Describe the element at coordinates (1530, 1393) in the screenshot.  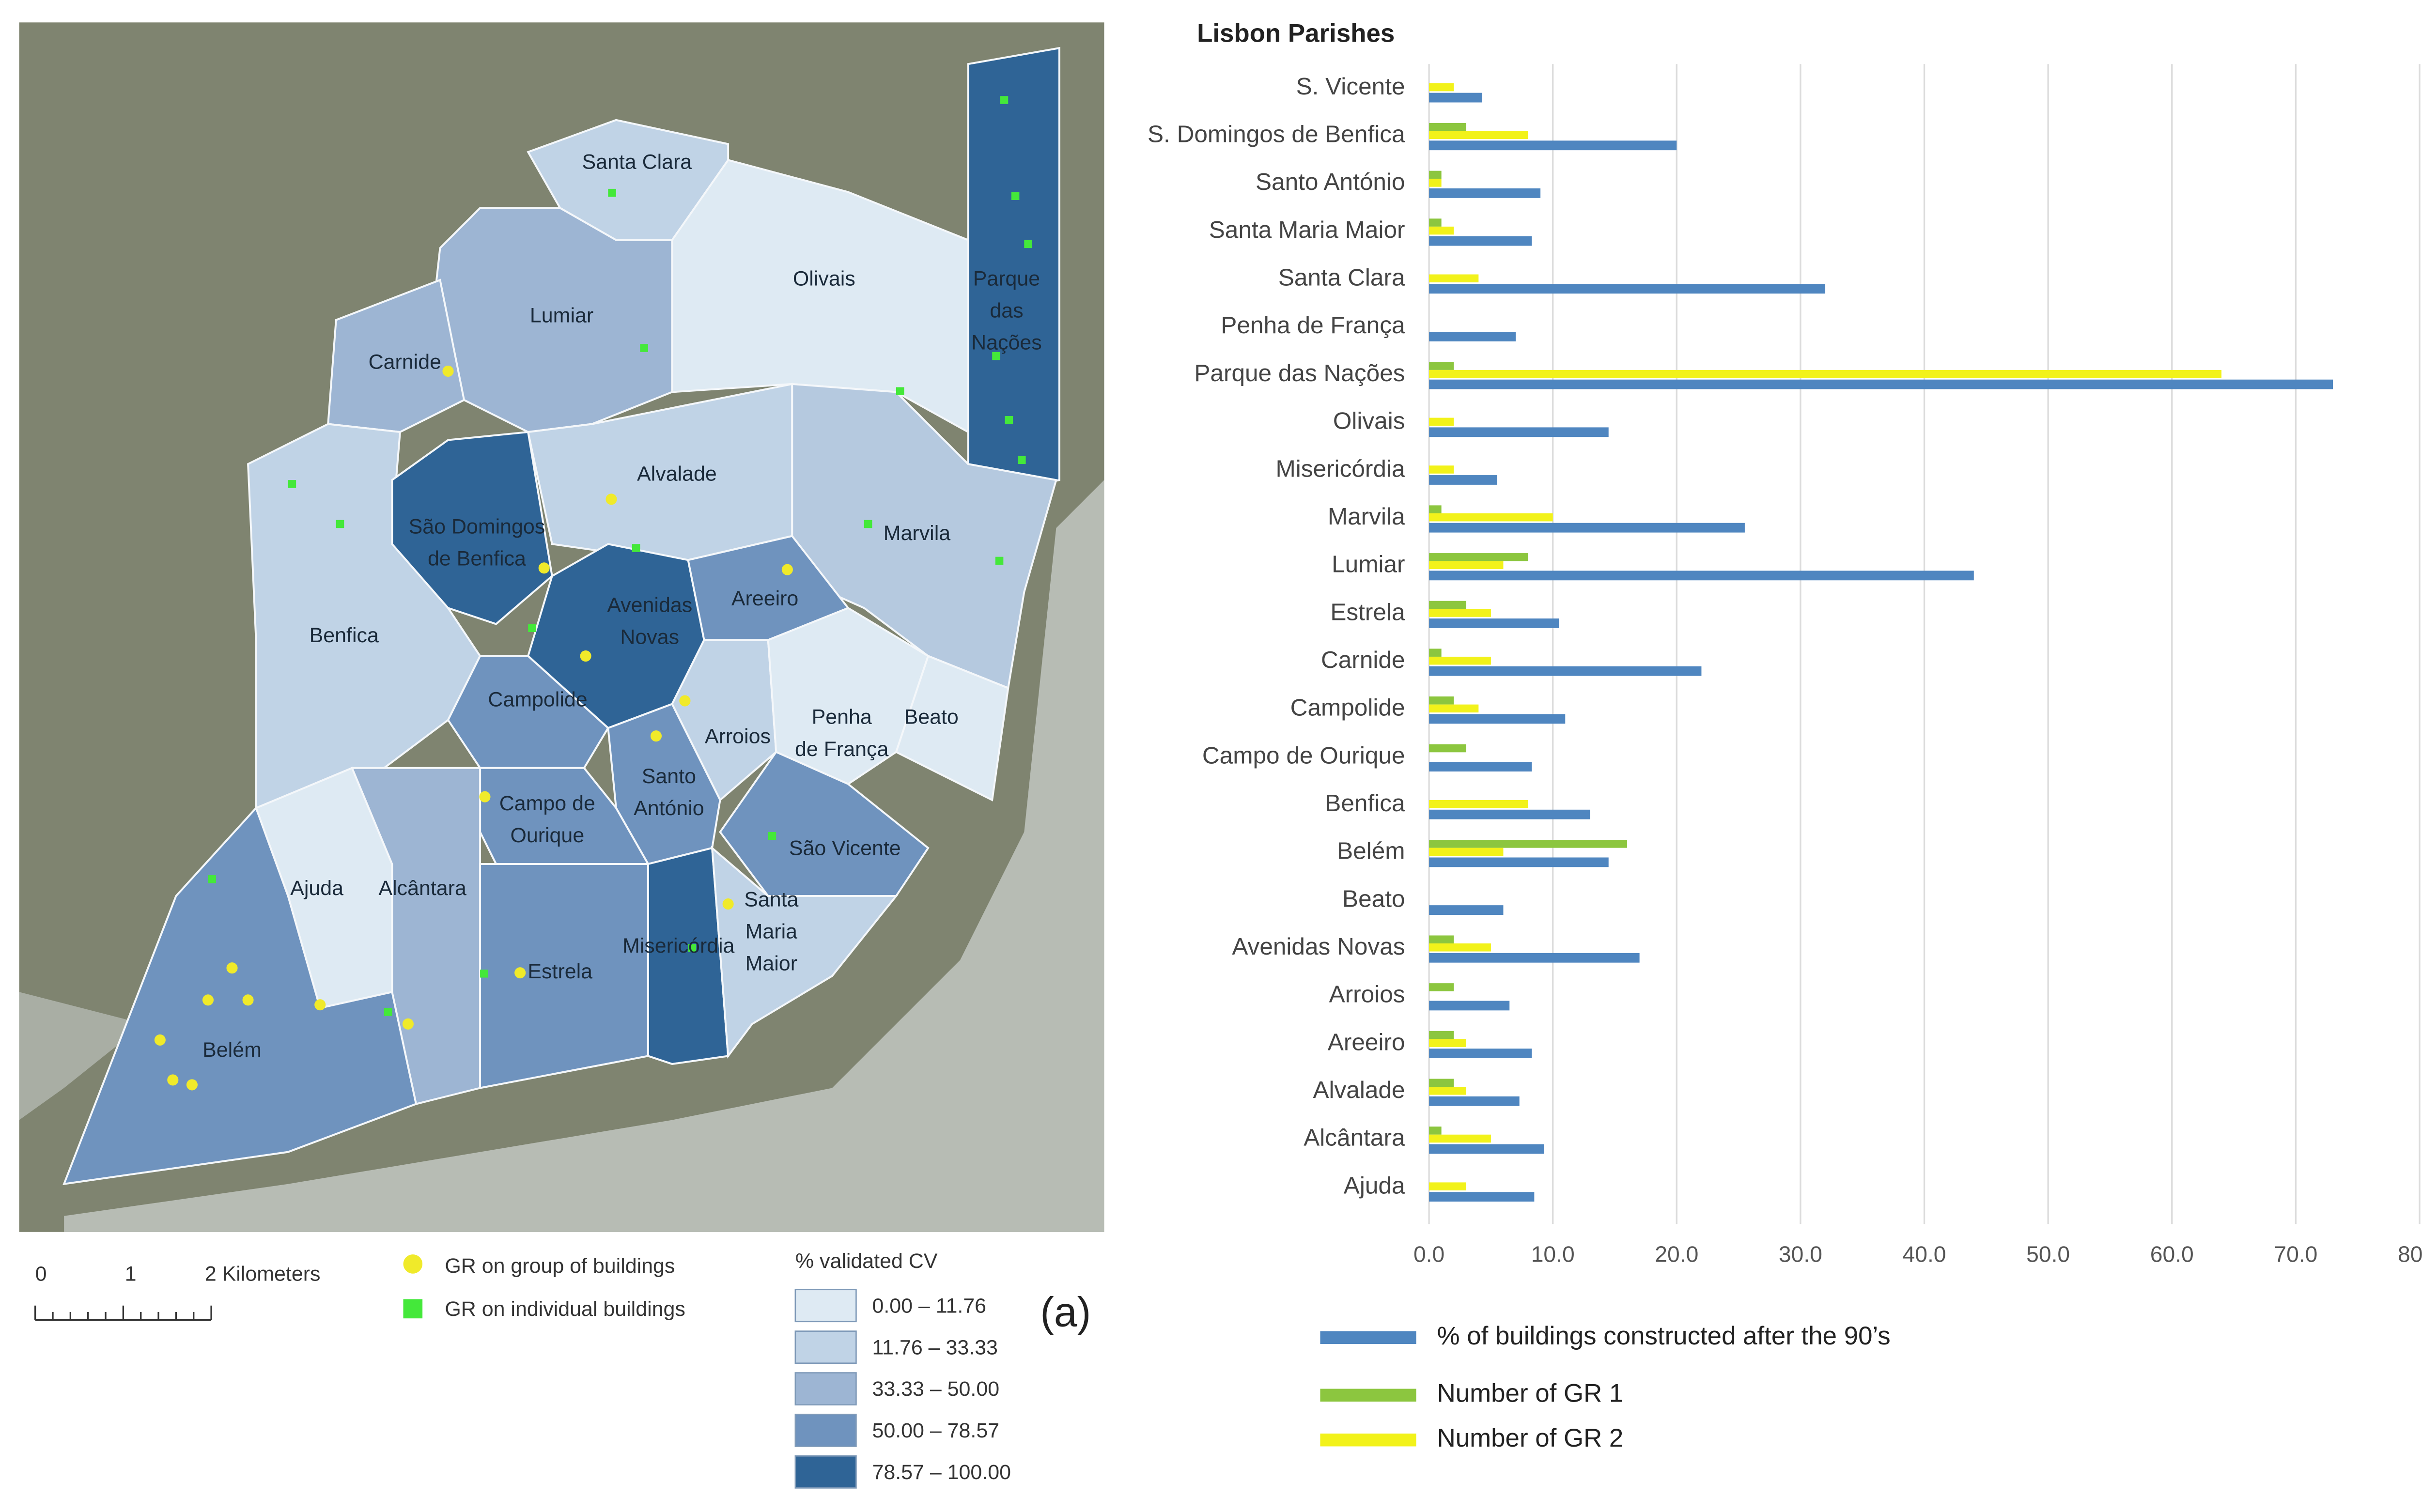
I see `legend-label: Number of GR 1` at that location.